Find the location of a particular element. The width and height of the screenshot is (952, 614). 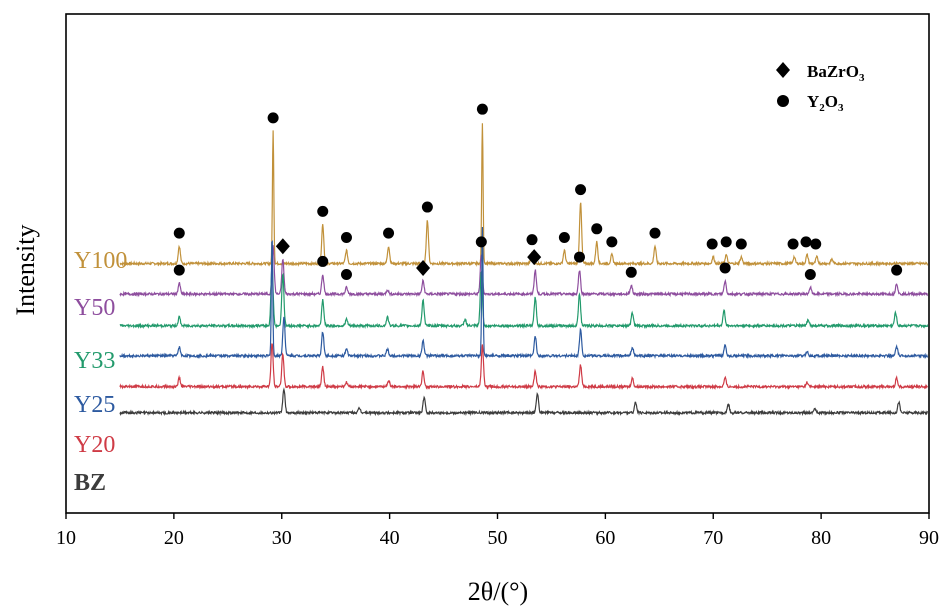

series-label-bz: BZ is located at coordinates (90, 483).